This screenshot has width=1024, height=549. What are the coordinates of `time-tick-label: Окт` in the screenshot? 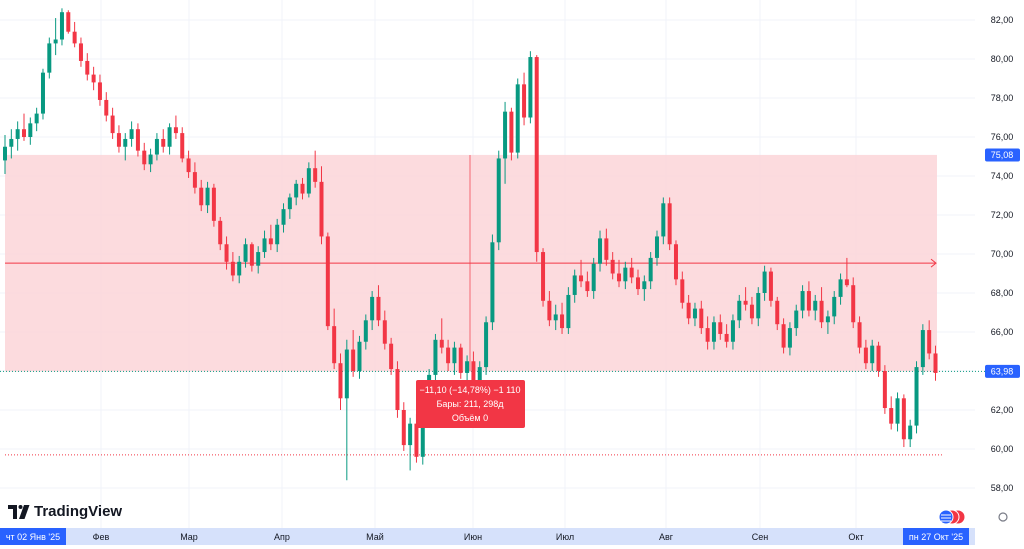 It's located at (855, 537).